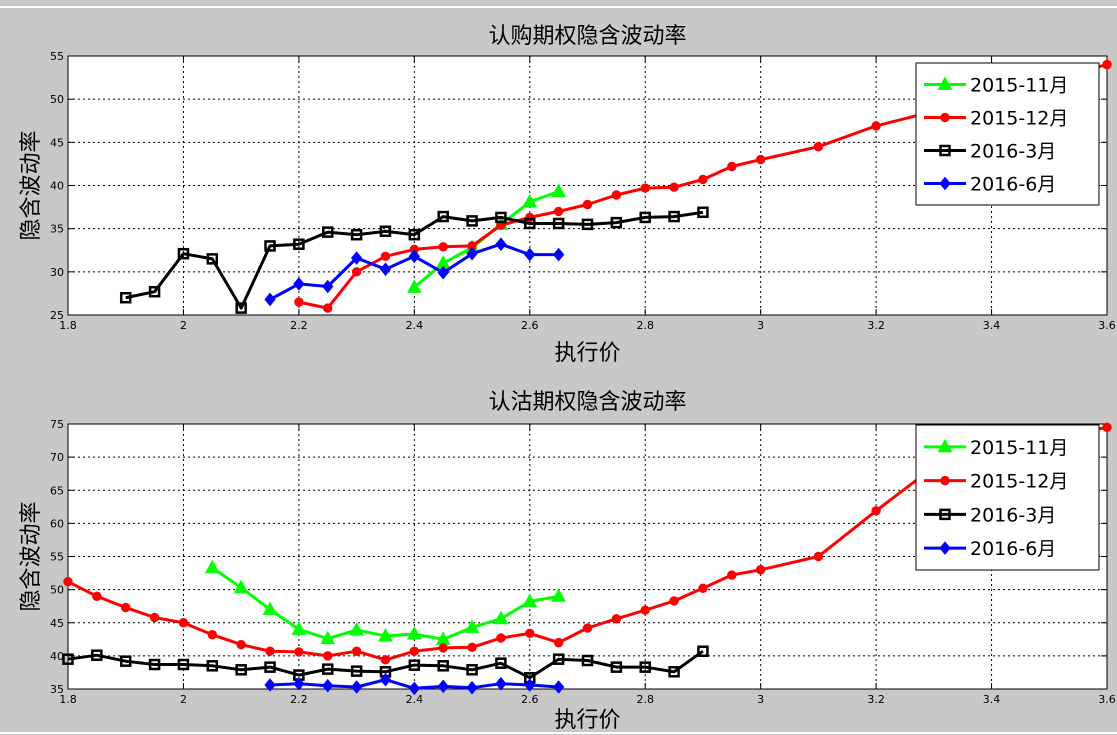 Image resolution: width=1117 pixels, height=735 pixels. I want to click on y-tick-label: 50, so click(57, 590).